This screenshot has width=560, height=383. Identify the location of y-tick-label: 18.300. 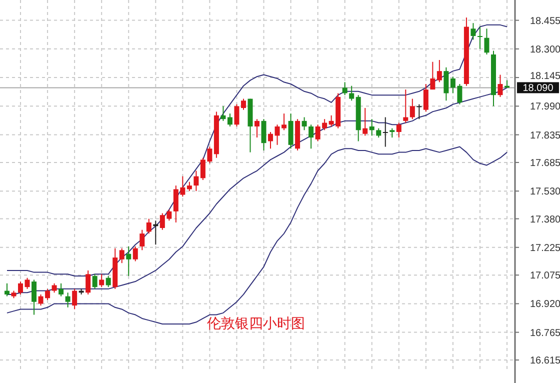
(545, 50).